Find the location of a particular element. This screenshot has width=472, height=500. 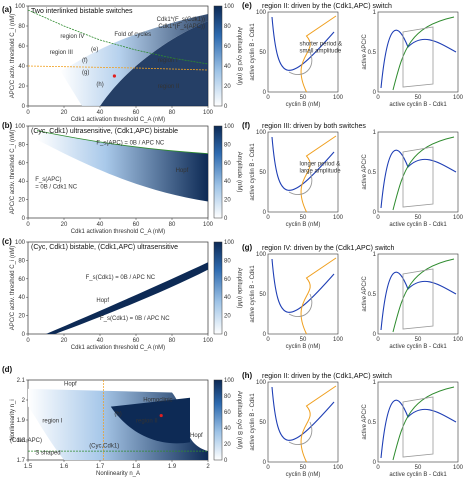

x-tick-label: 1.7 is located at coordinates (100, 467).